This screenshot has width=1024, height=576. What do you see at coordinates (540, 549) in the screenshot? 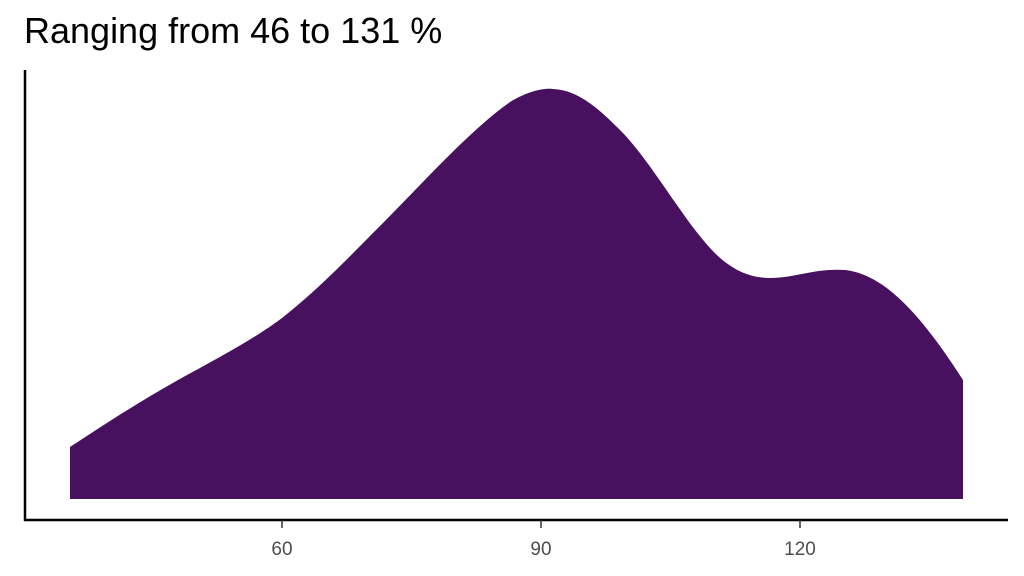
I see `x-tick-label-90: 90` at bounding box center [540, 549].